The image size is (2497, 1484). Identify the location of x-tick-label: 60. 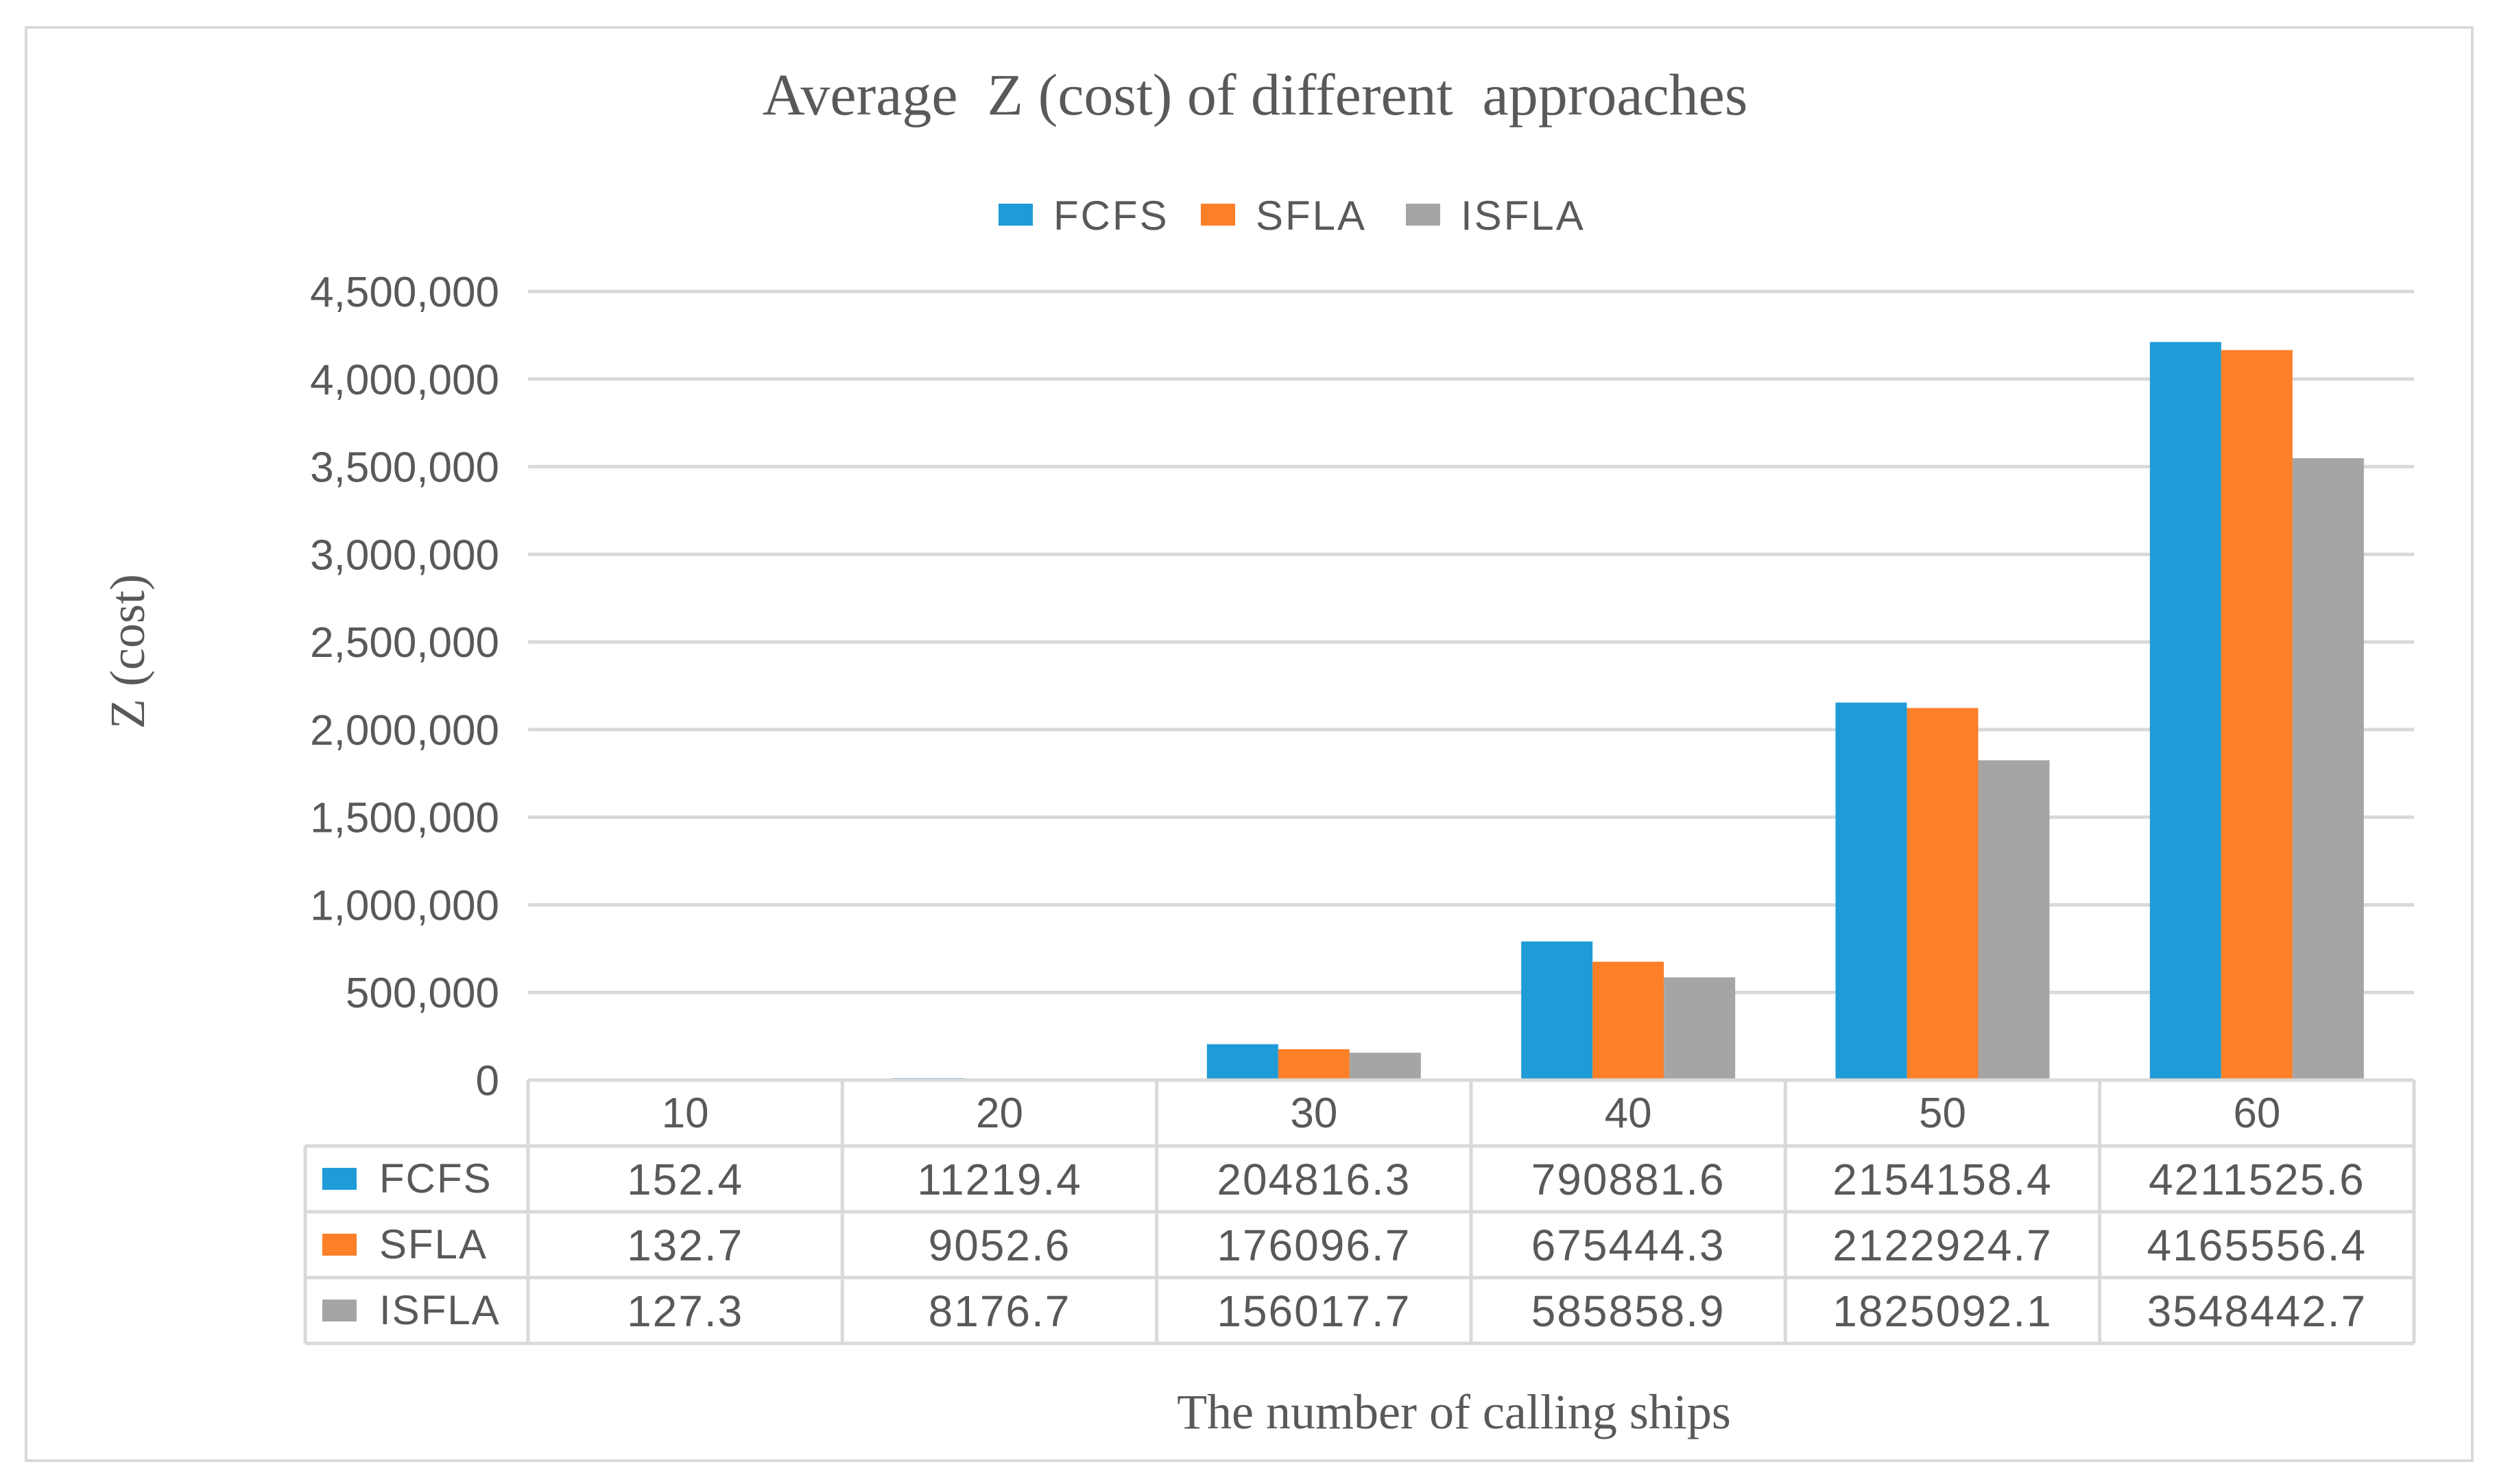
(2256, 1113).